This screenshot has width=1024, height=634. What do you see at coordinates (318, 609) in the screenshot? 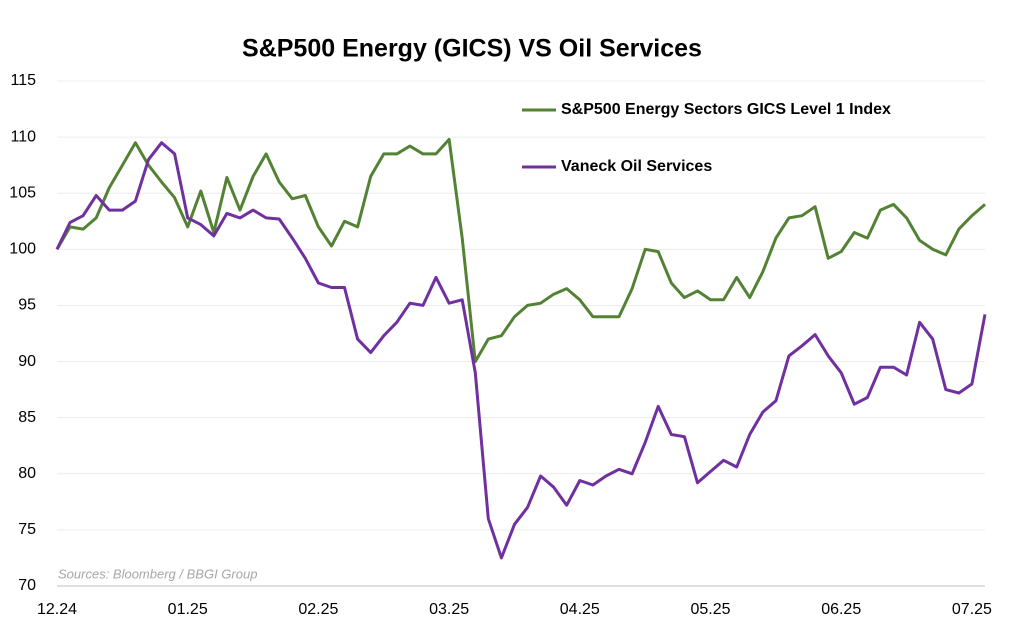
I see `x-tick-label: 02.25` at bounding box center [318, 609].